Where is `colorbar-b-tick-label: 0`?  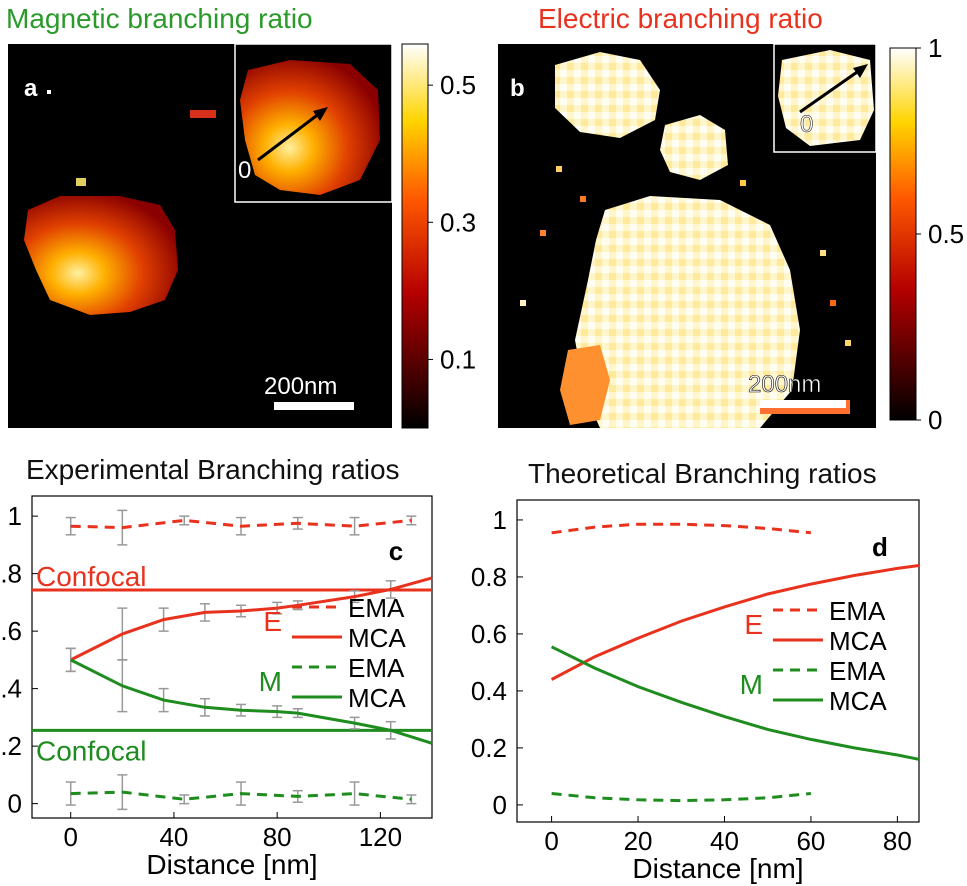 colorbar-b-tick-label: 0 is located at coordinates (935, 420).